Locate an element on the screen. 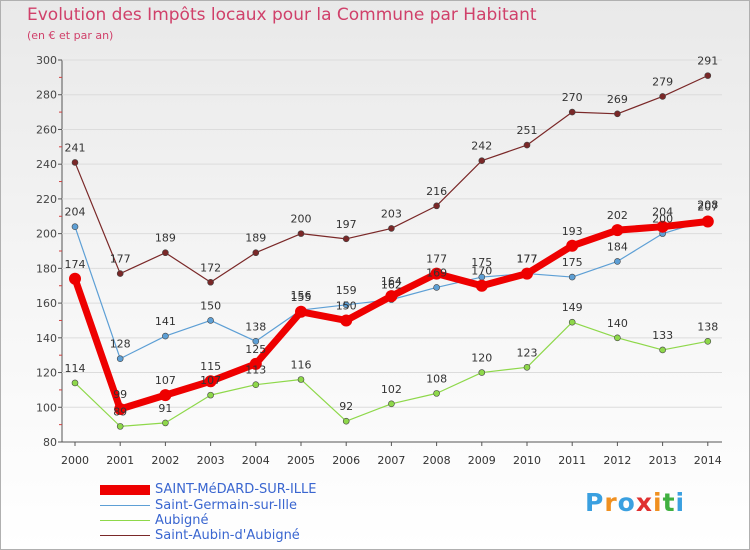 The width and height of the screenshot is (750, 550). data-label-aubigne: 133 is located at coordinates (662, 335).